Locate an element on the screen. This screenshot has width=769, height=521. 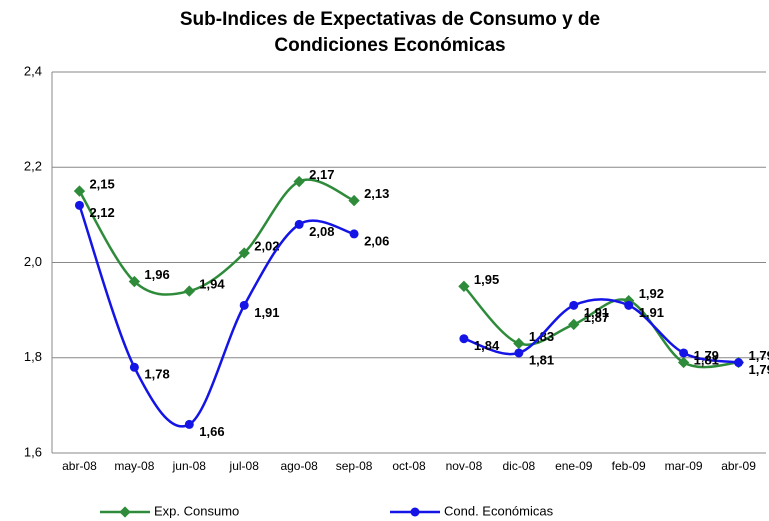
x-tick-label: ago-08 is located at coordinates (299, 466).